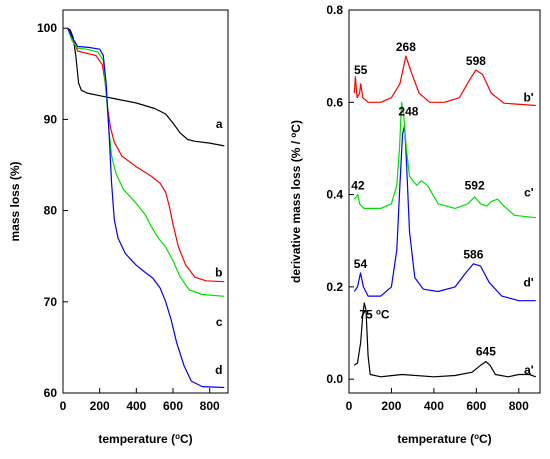 Image resolution: width=550 pixels, height=459 pixels. I want to click on series-label: a', so click(529, 370).